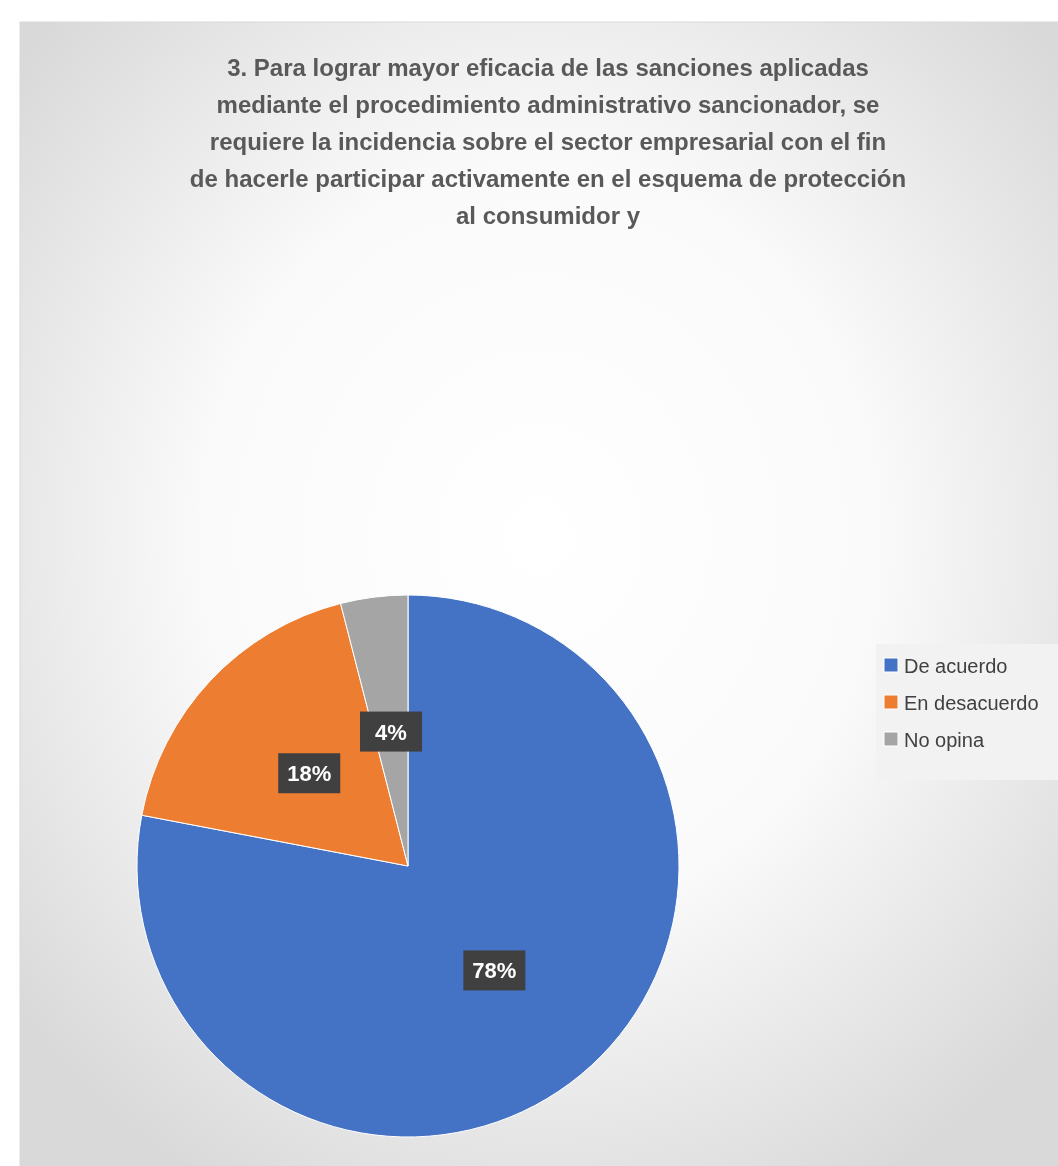 This screenshot has height=1166, width=1058. I want to click on legend-label: No opina, so click(944, 740).